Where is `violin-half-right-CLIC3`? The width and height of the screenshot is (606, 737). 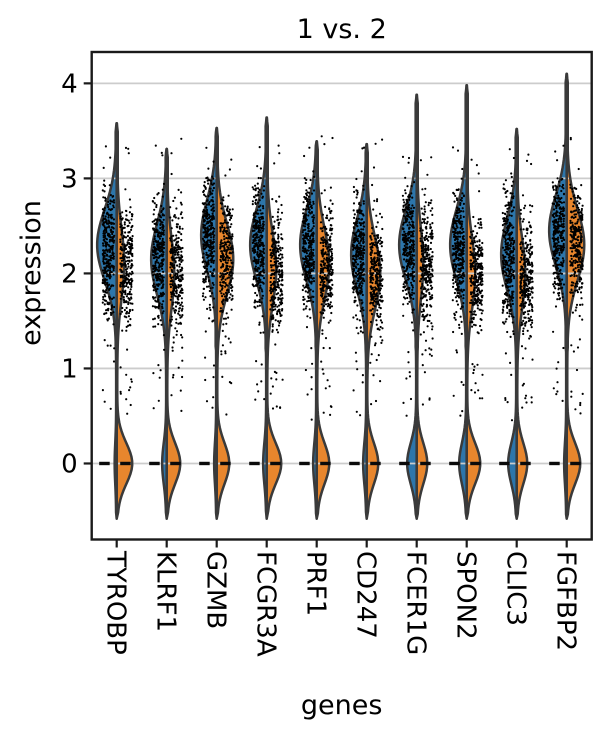
violin-half-right-CLIC3 is located at coordinates (522, 323).